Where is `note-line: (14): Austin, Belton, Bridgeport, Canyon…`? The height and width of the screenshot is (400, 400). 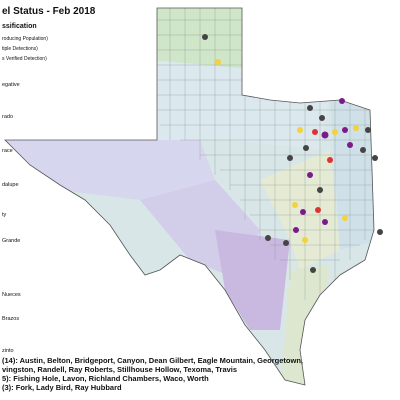
note-line: (14): Austin, Belton, Bridgeport, Canyon… is located at coordinates (152, 360).